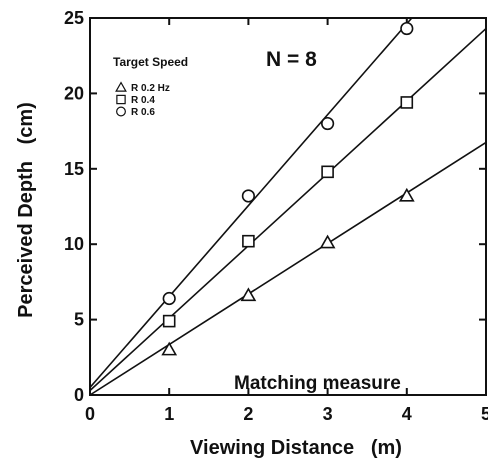  I want to click on y-tick-label: 25, so click(74, 18).